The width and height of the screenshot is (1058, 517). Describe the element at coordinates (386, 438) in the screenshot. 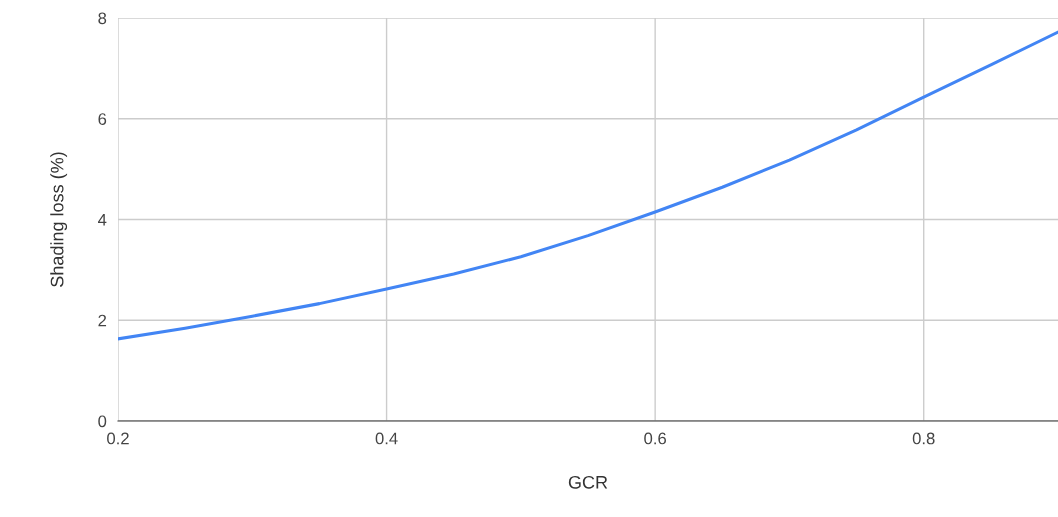

I see `x-tick-label: 0.4` at that location.